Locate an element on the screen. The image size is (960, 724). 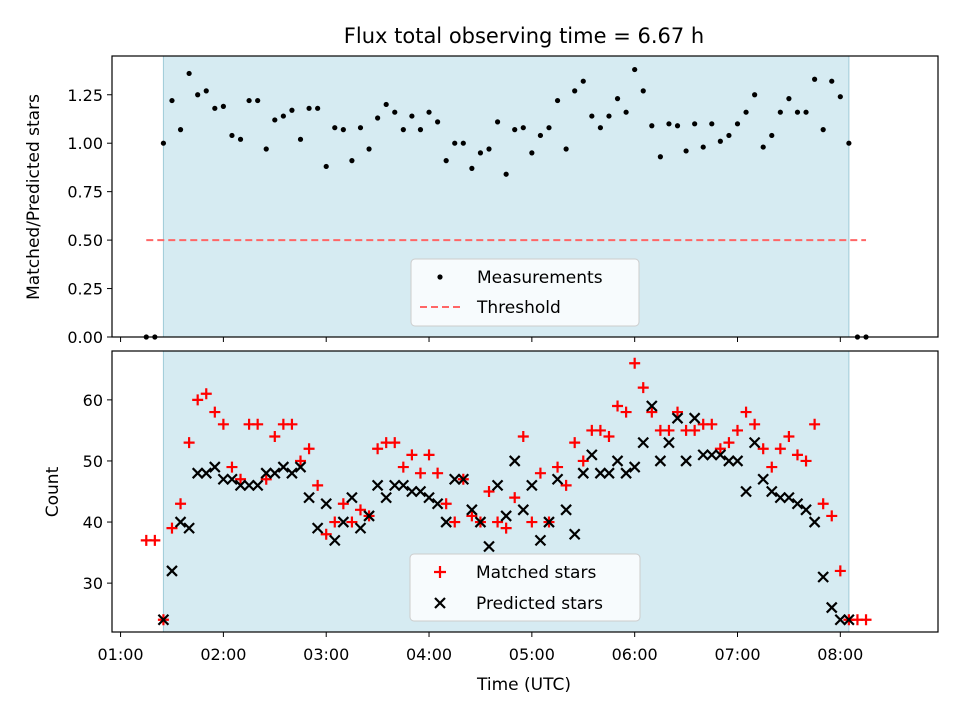
x-tick-label: 07:00 is located at coordinates (737, 654).